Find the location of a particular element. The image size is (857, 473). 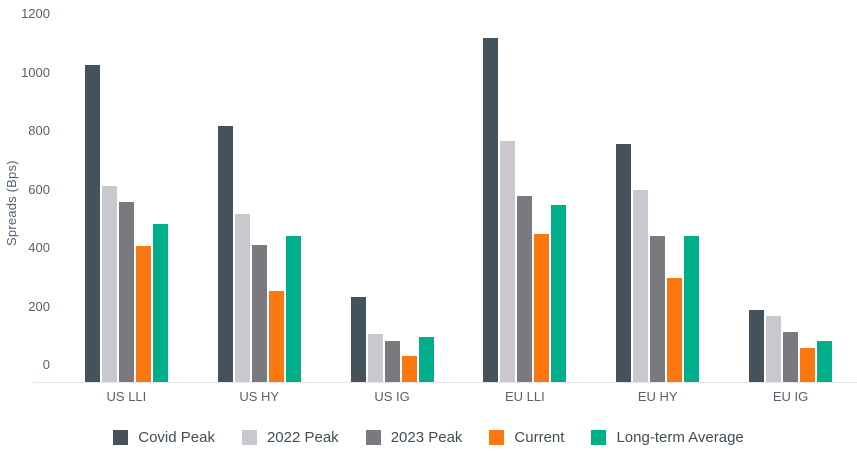

x-axis-line is located at coordinates (445, 382).